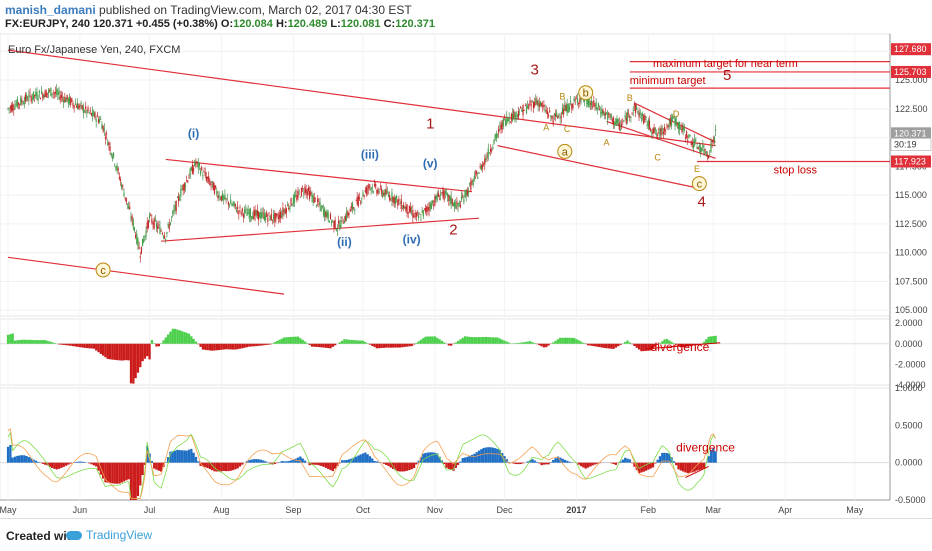 The image size is (932, 551). I want to click on svg-text: a, so click(565, 152).